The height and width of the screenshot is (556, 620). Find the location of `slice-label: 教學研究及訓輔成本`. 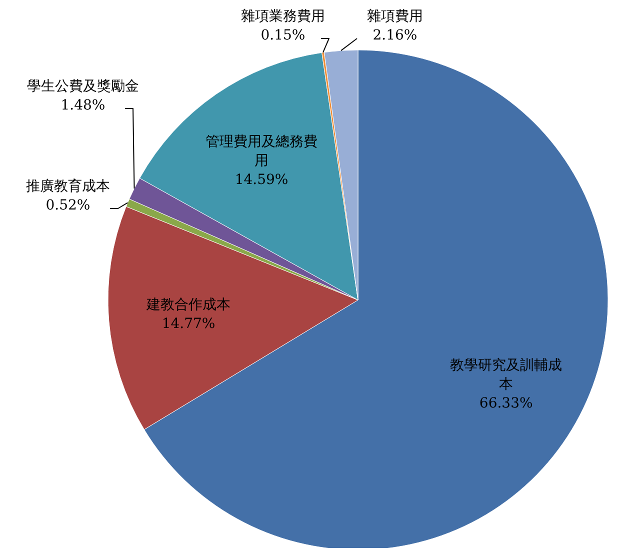

slice-label: 教學研究及訓輔成本 is located at coordinates (506, 374).